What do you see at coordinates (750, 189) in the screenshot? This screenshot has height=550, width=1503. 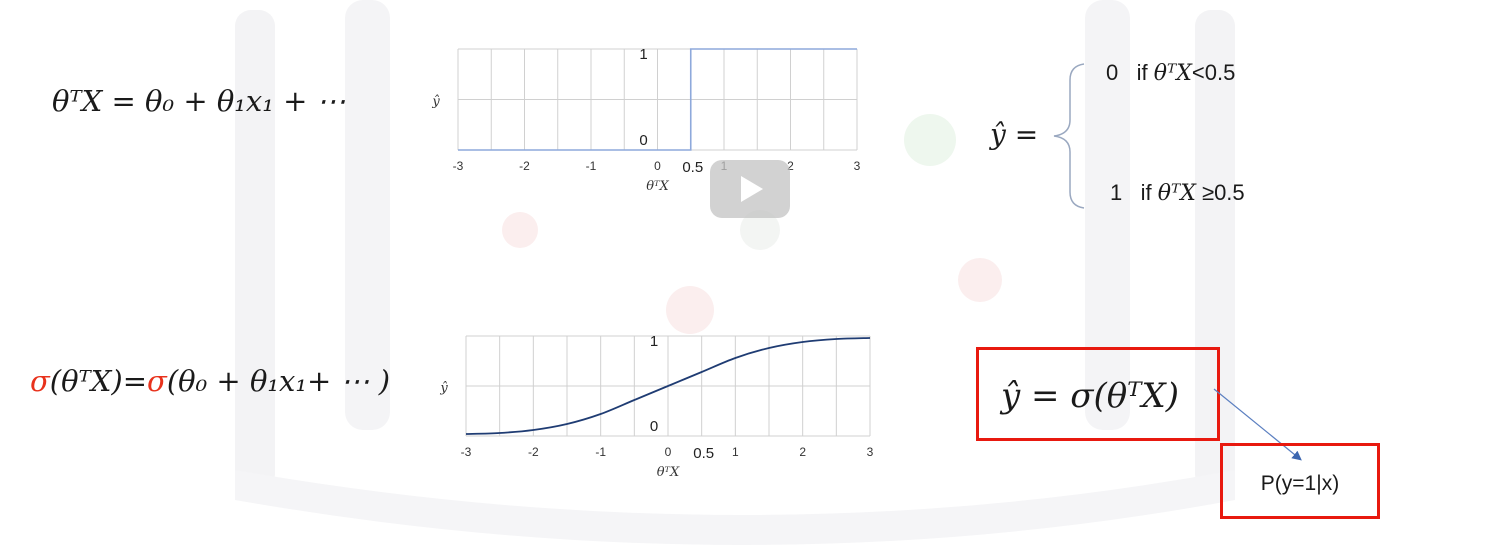 I see `play-button` at bounding box center [750, 189].